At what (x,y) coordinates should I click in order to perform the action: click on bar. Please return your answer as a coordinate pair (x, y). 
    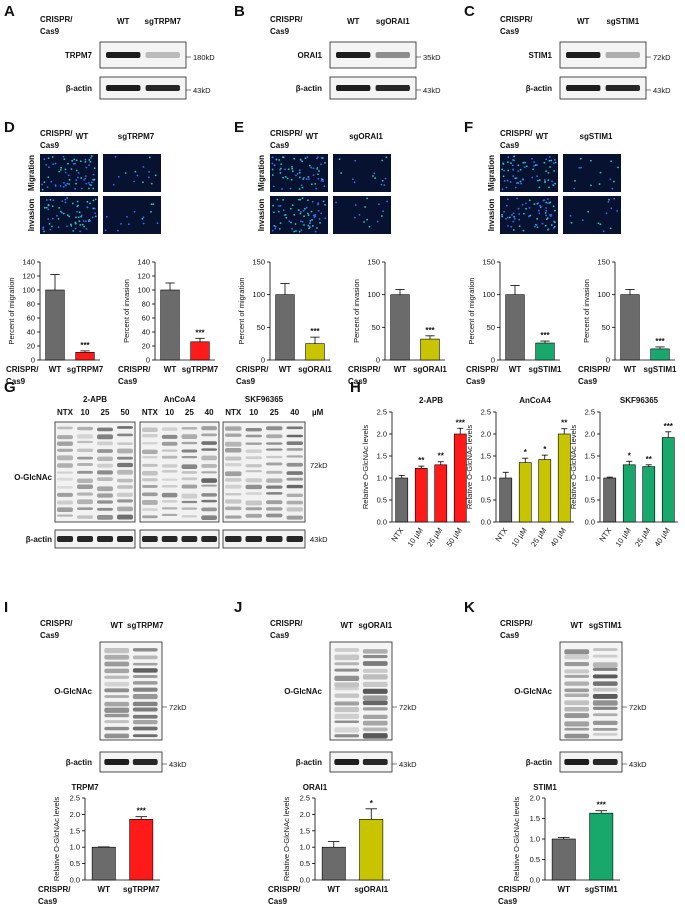
    Looking at the image, I should click on (660, 354).